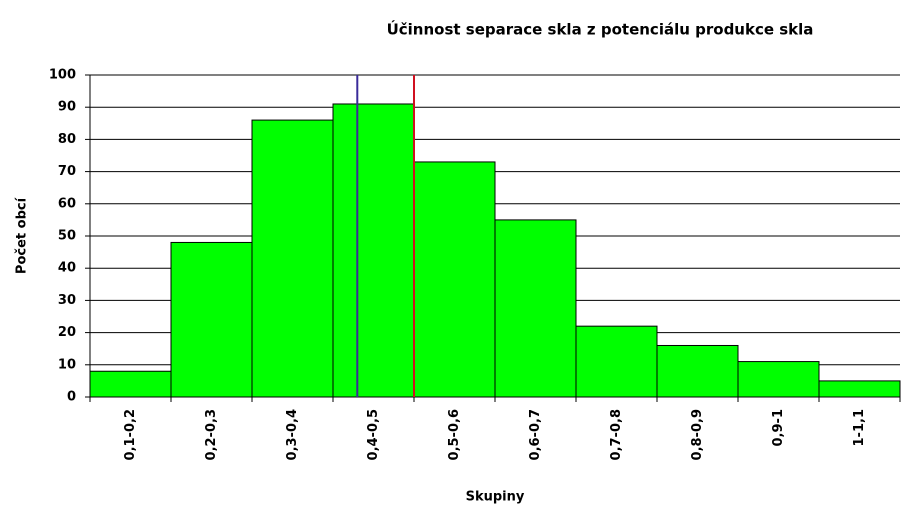 The width and height of the screenshot is (906, 510). I want to click on x-tick-label: 0,6-0,7, so click(535, 434).